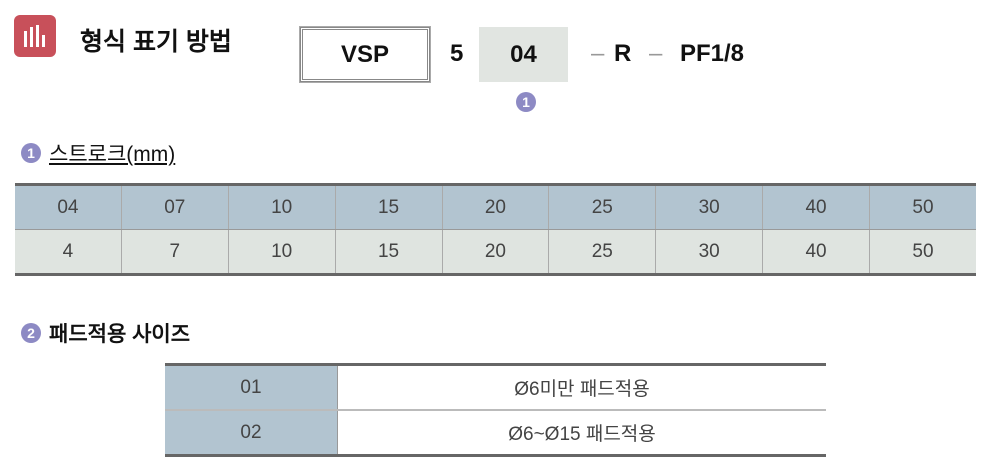  I want to click on table-row: 04 07 10 15 20 25 30 40 50, so click(495, 207).